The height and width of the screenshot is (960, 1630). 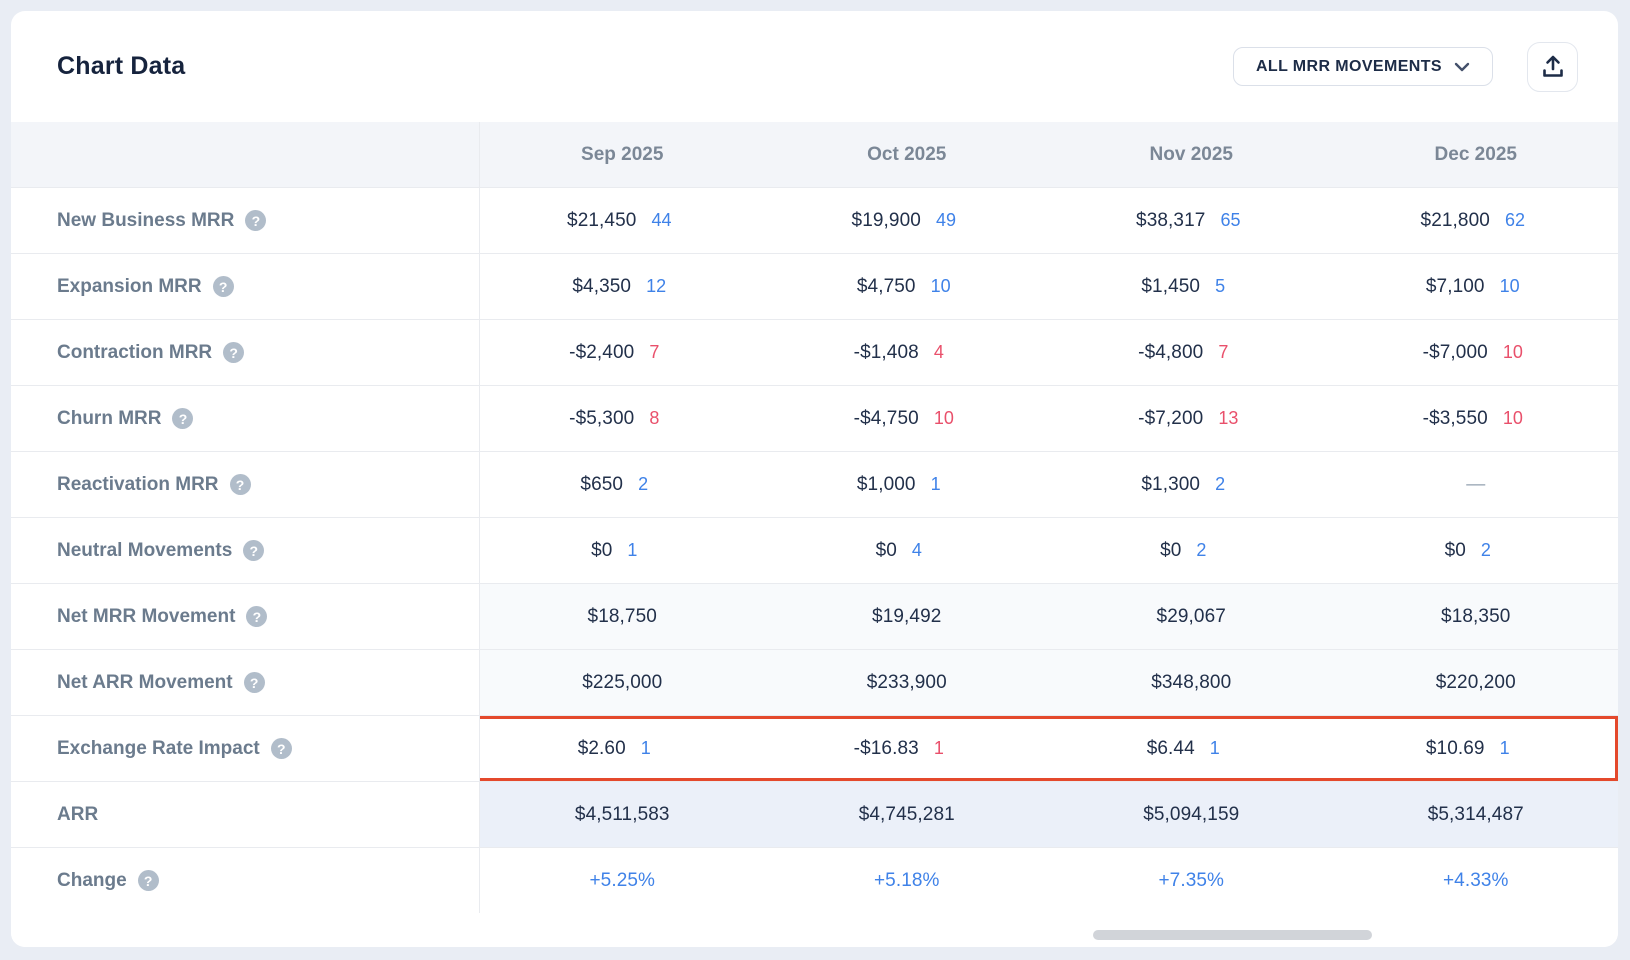 I want to click on value-group: $19,900 49, so click(x=907, y=221).